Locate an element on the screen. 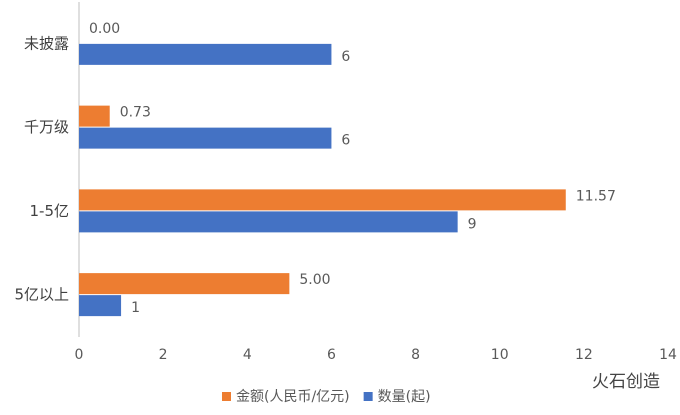  value-label: 5.00 is located at coordinates (314, 280).